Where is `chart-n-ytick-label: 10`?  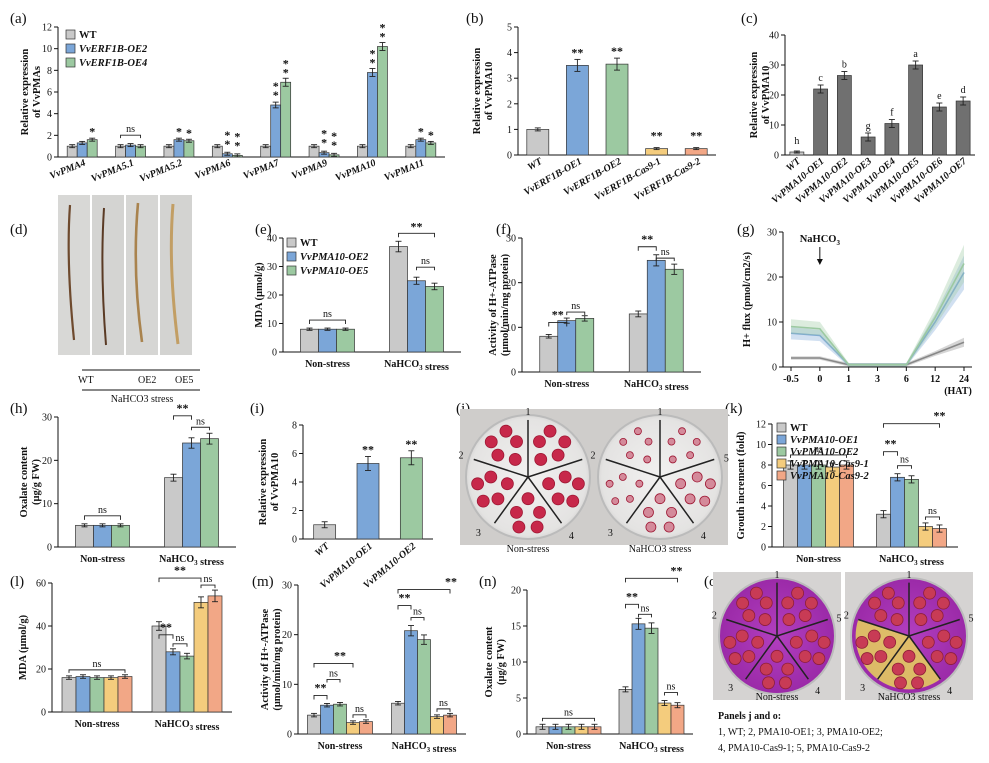 chart-n-ytick-label: 10 is located at coordinates (516, 663).